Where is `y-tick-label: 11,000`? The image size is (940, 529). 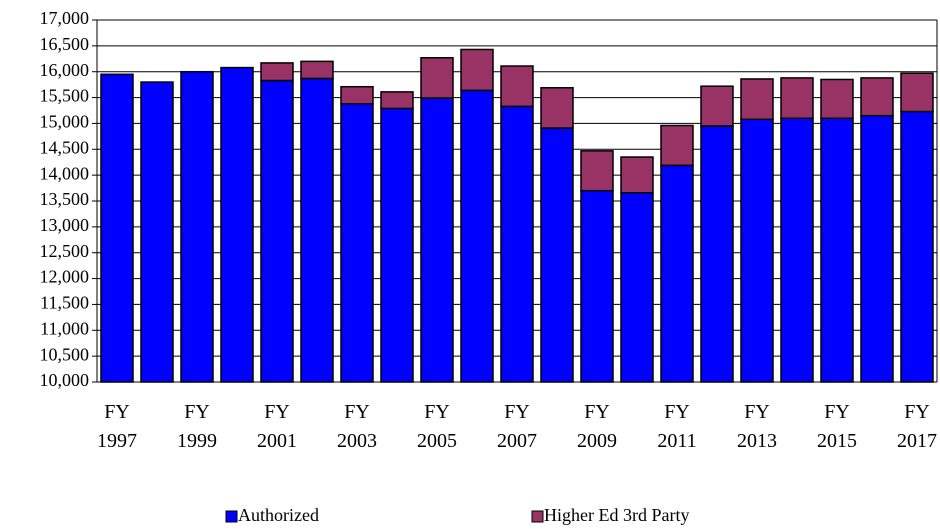
y-tick-label: 11,000 is located at coordinates (64, 328).